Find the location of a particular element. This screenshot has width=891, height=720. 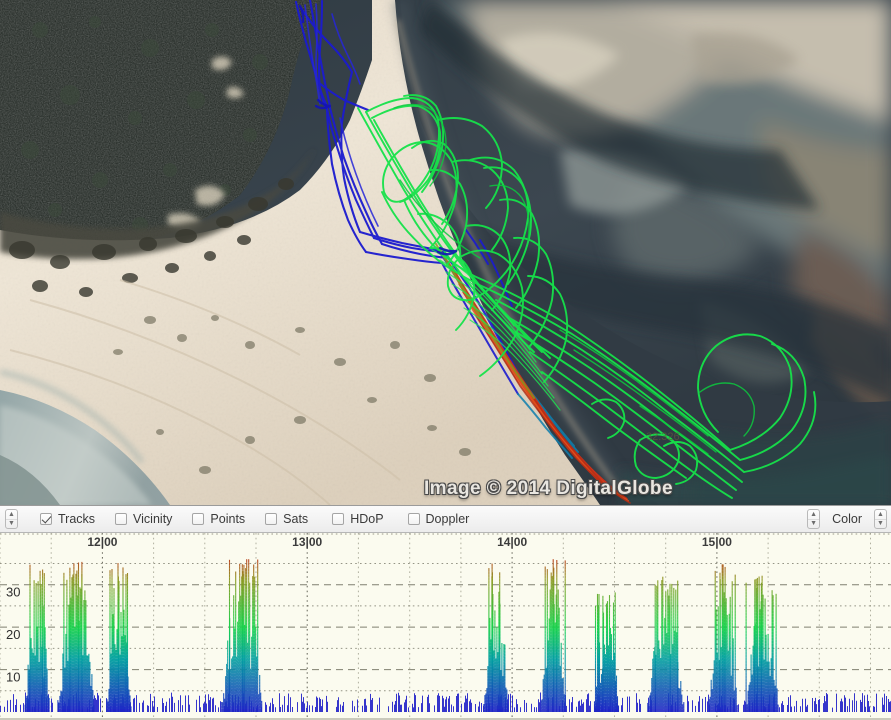

checkbox-points: Points is located at coordinates (218, 519).